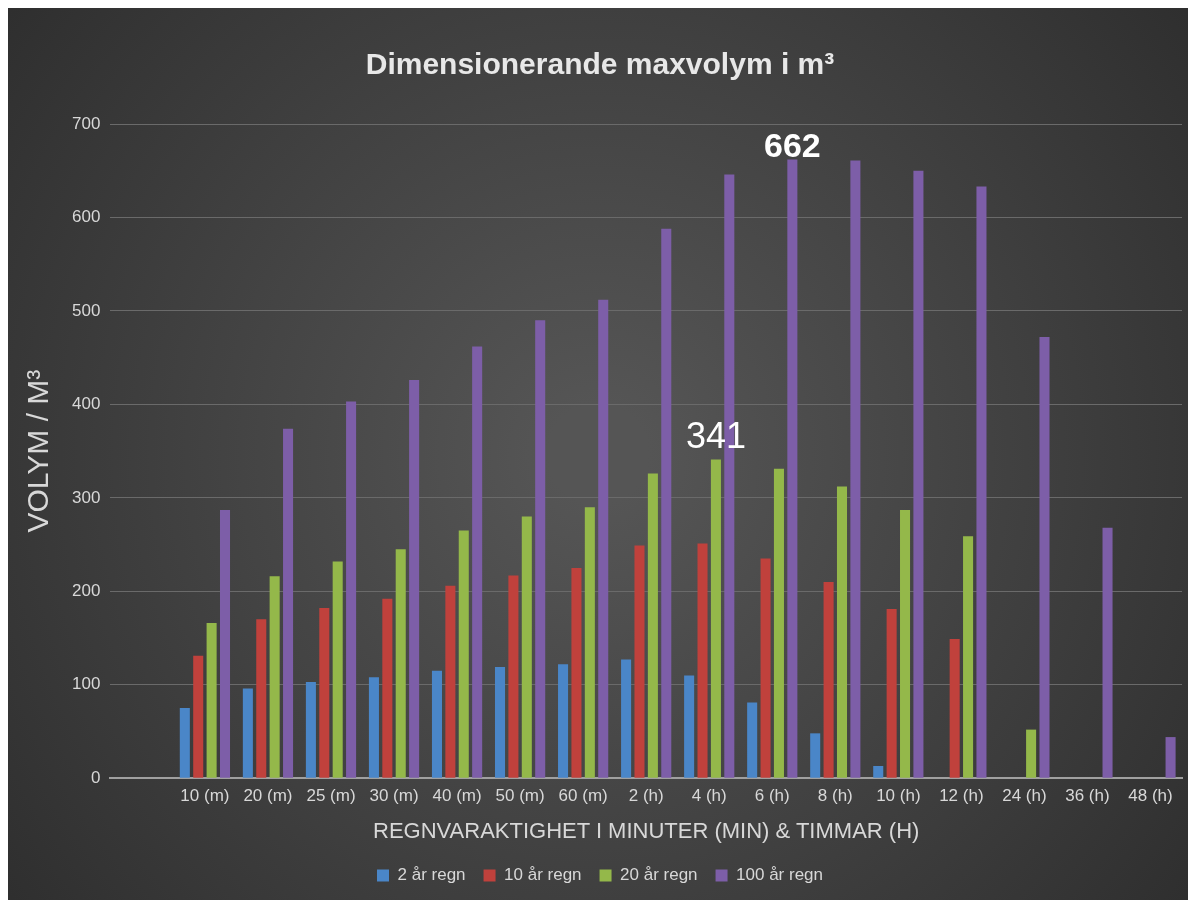  I want to click on x-axis-title: REGNVARAKTIGHET I MINUTER (MIN) & TIMMAR (H), so click(646, 830).